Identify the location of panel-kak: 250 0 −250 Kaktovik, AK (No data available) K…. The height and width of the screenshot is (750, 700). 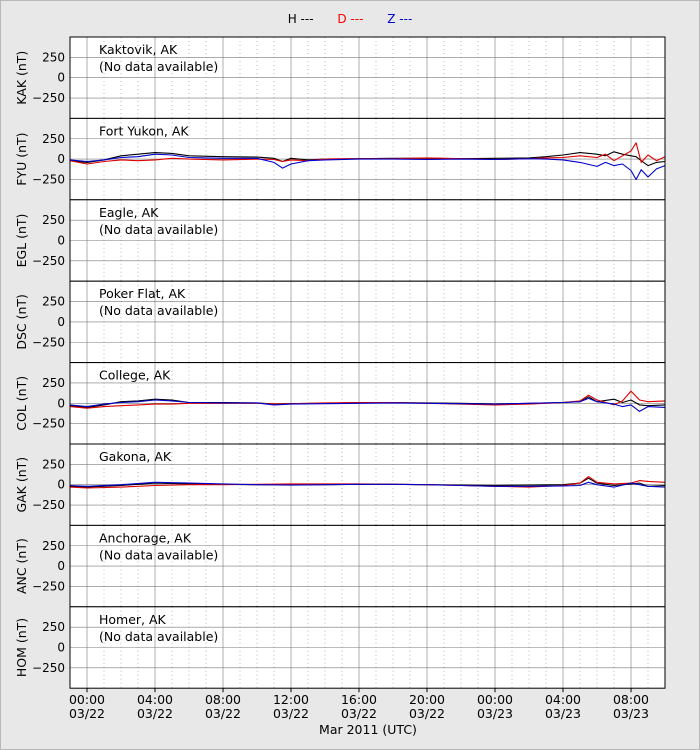
(340, 77).